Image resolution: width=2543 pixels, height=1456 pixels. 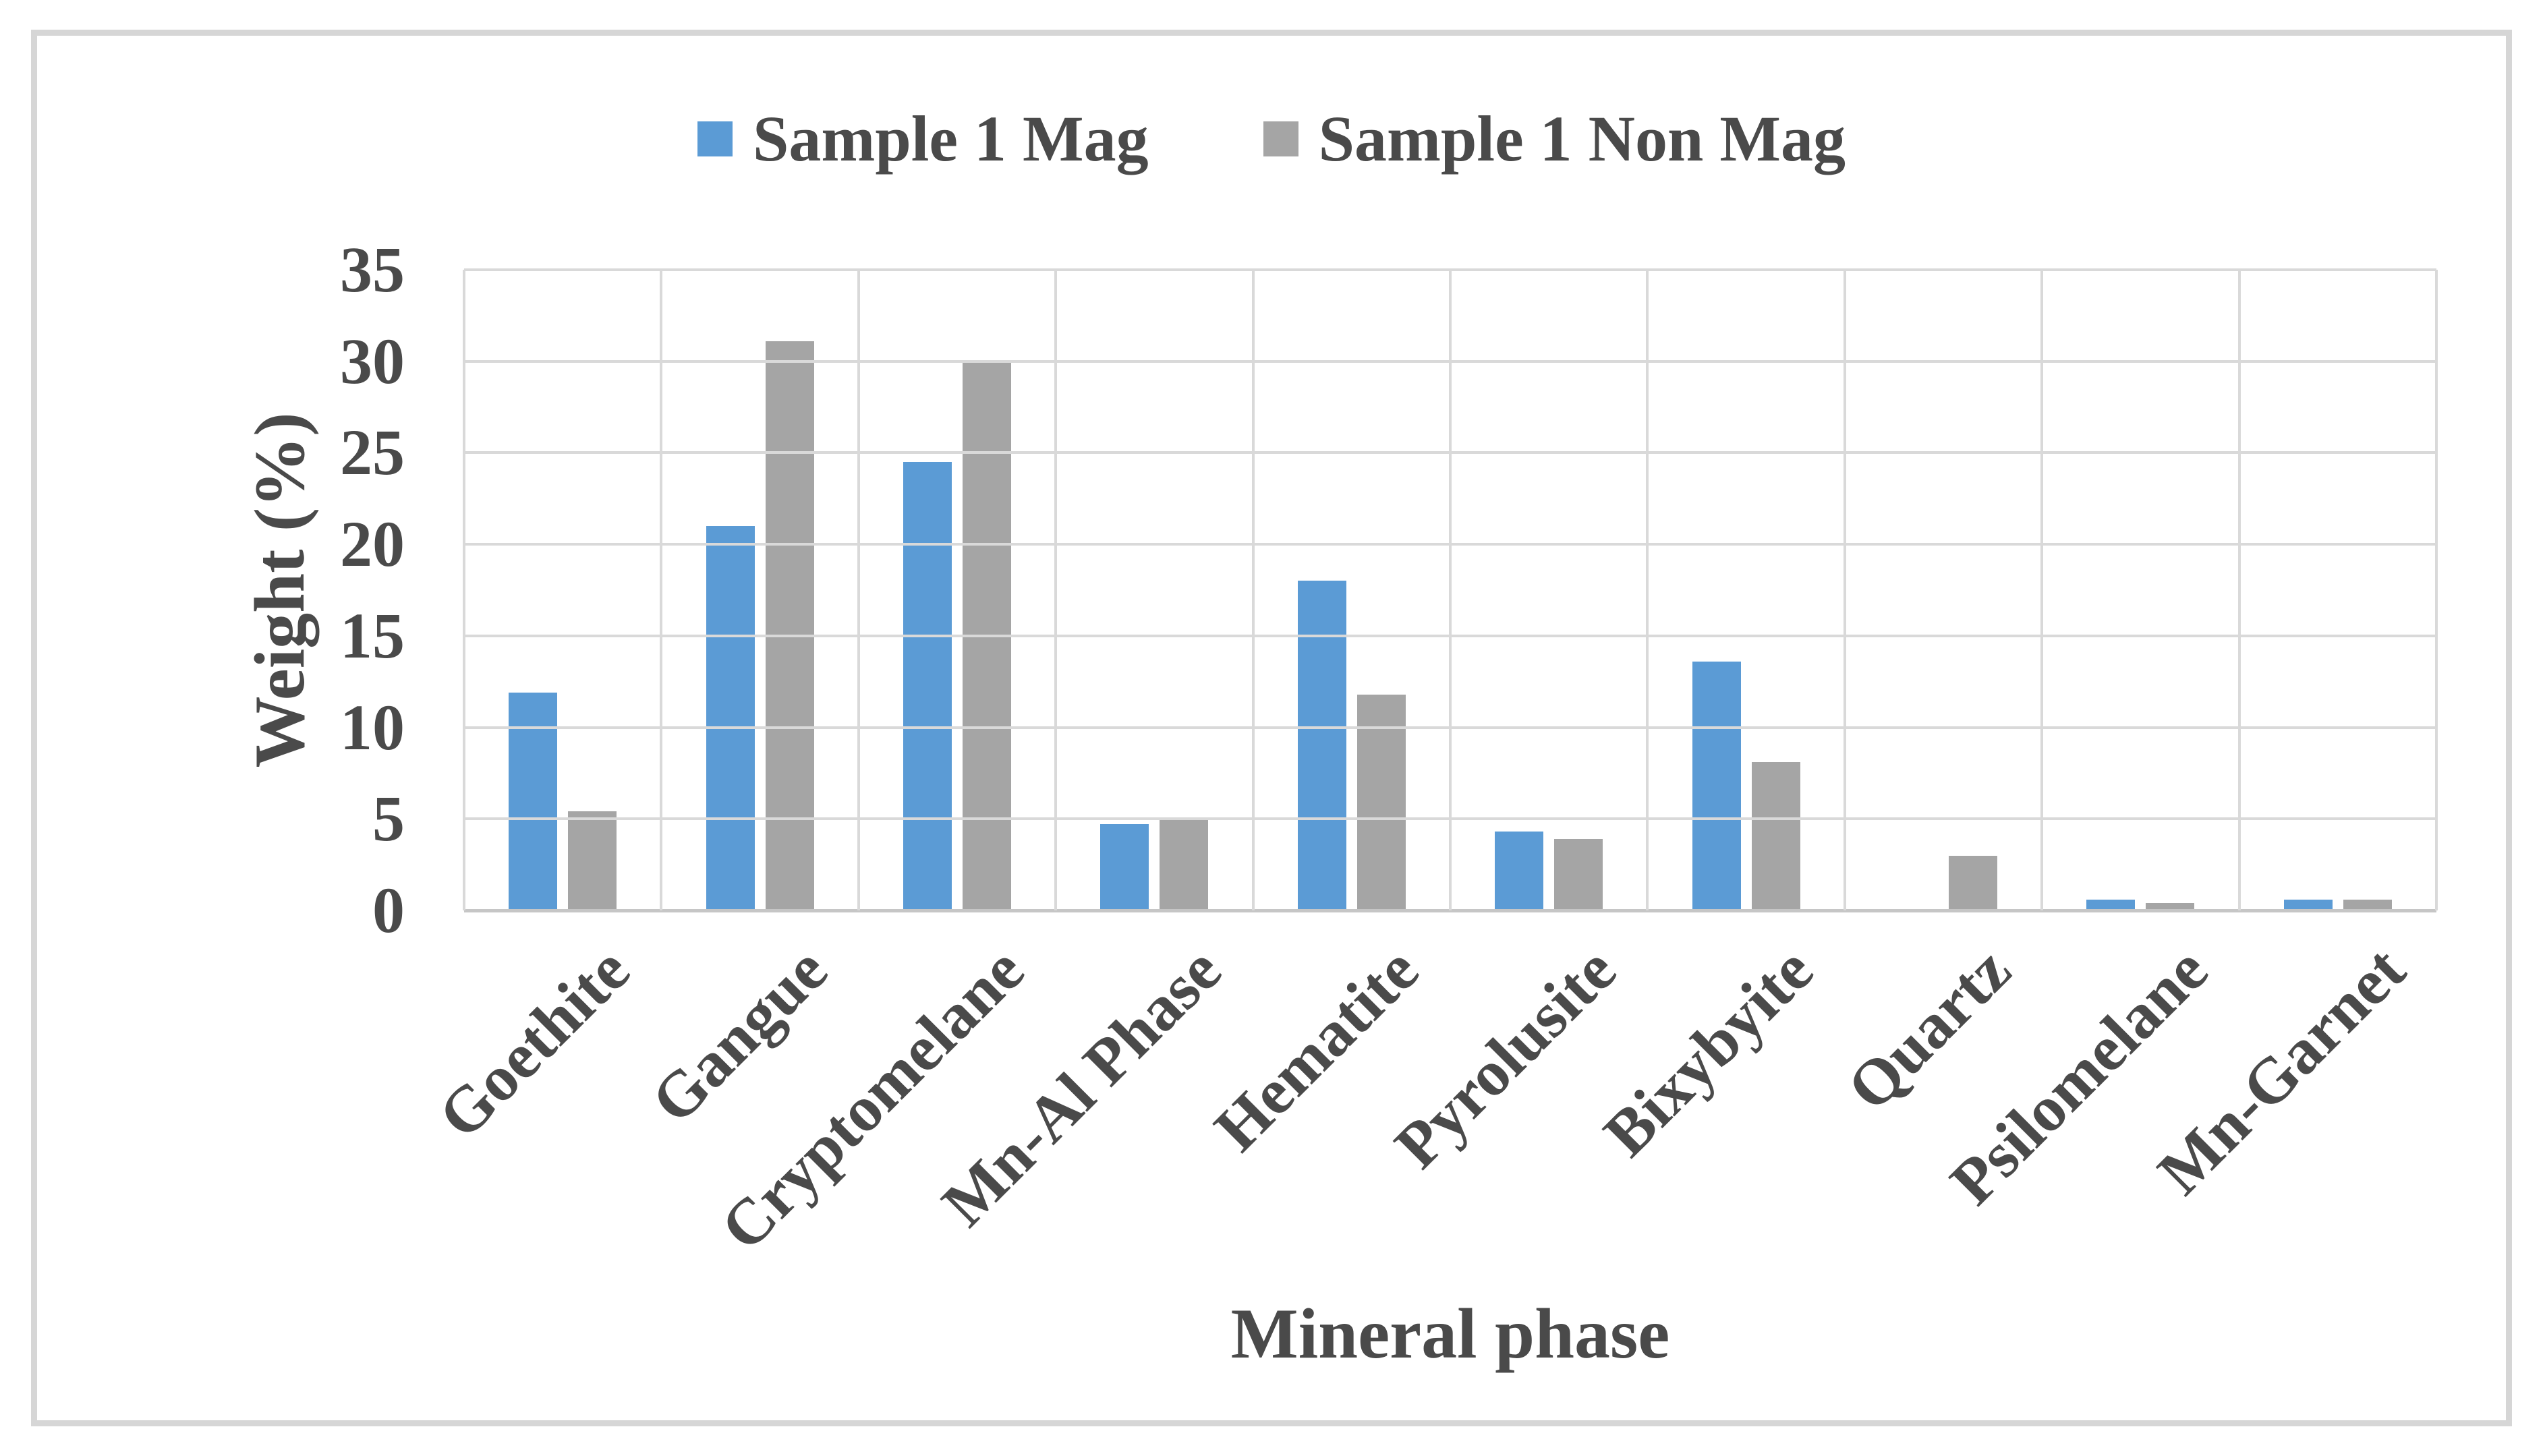 What do you see at coordinates (373, 635) in the screenshot?
I see `y-tick-label-15: 15` at bounding box center [373, 635].